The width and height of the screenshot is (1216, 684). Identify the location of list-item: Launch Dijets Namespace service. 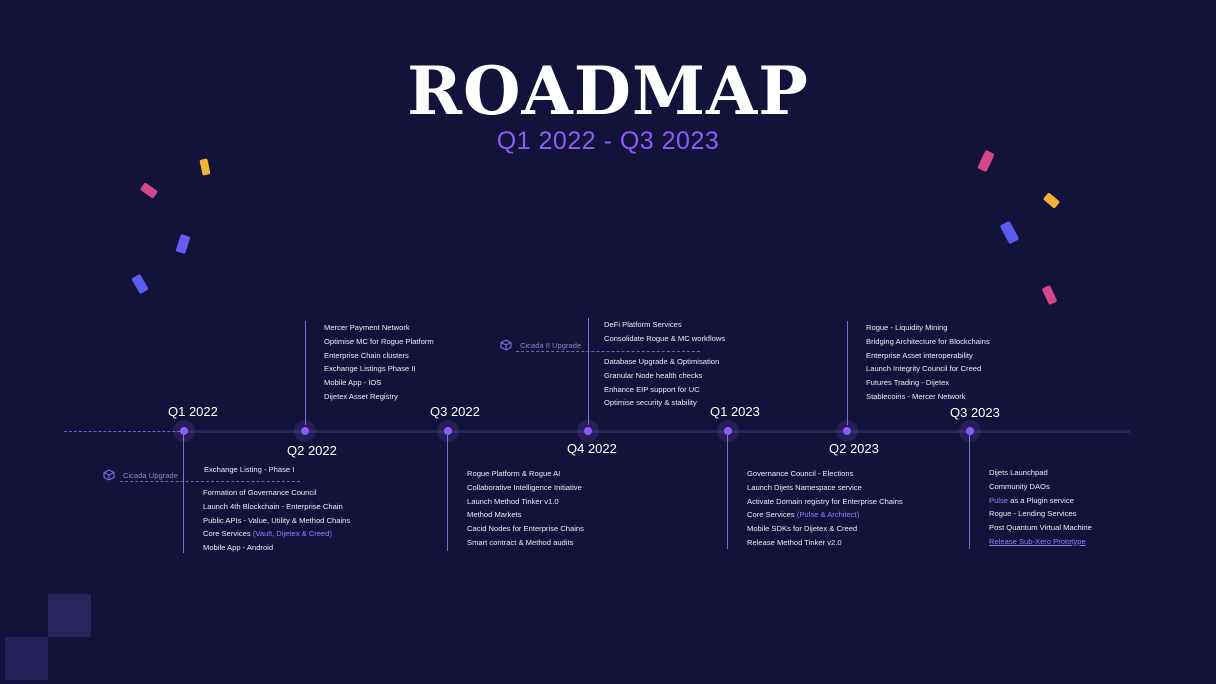
(804, 487).